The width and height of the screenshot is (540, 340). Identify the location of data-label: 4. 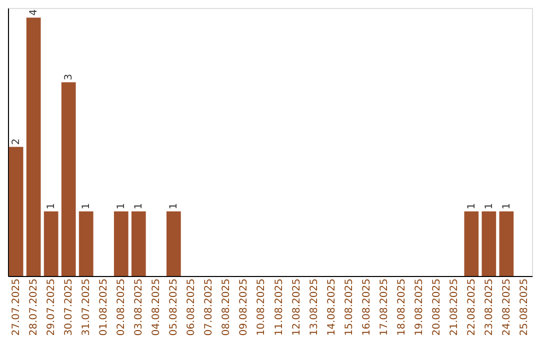
(34, 12).